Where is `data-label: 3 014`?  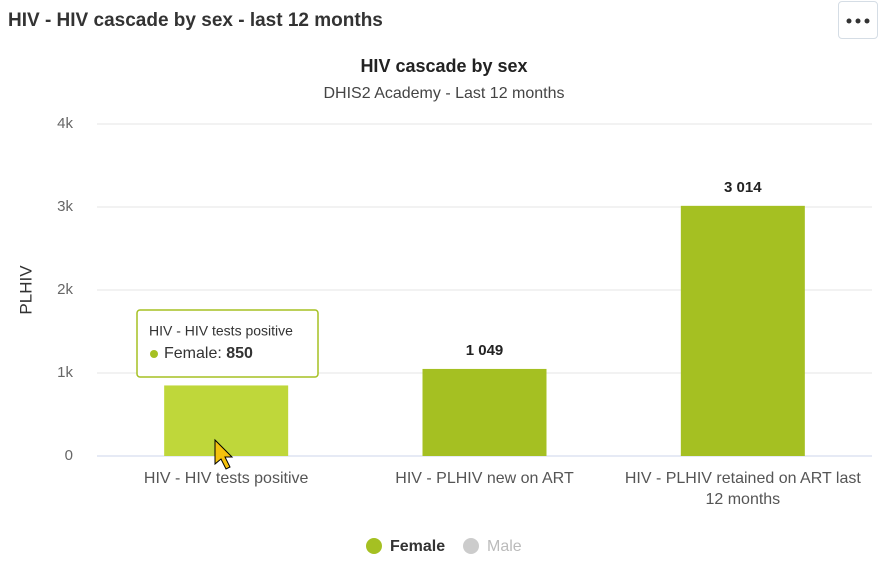
data-label: 3 014 is located at coordinates (743, 187).